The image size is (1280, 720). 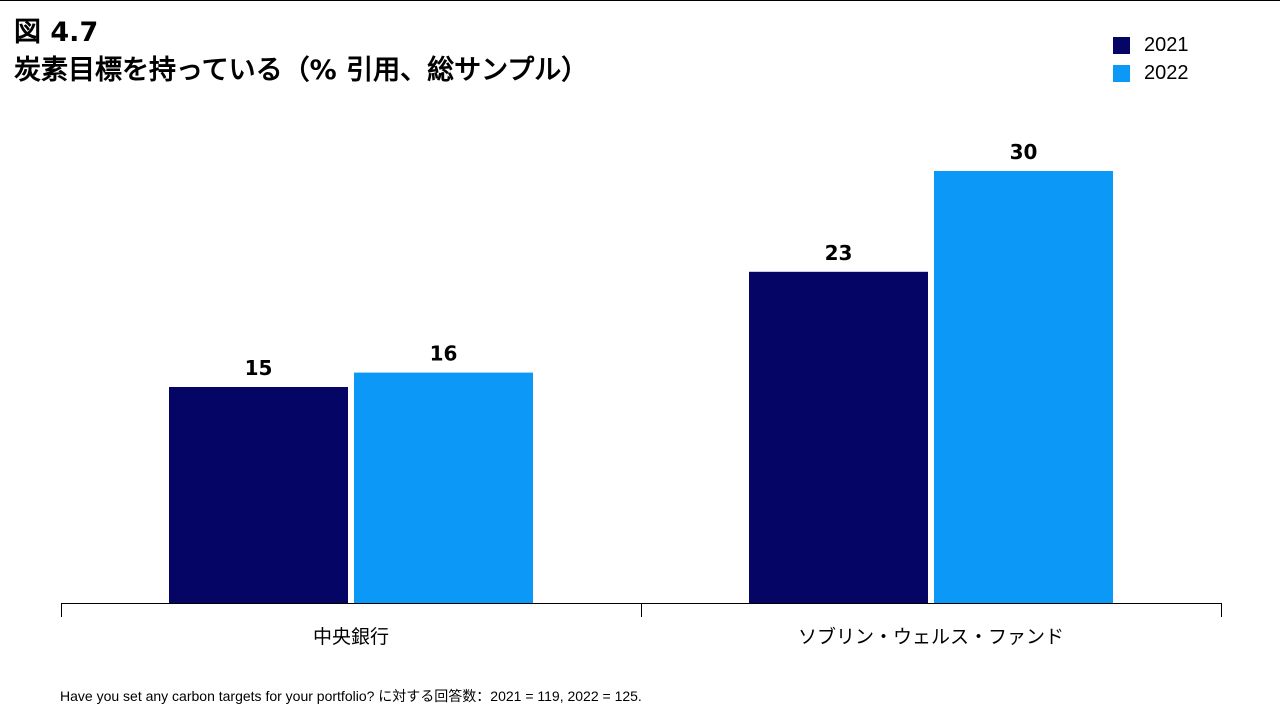 I want to click on data-label-2021-0: 15, so click(x=259, y=368).